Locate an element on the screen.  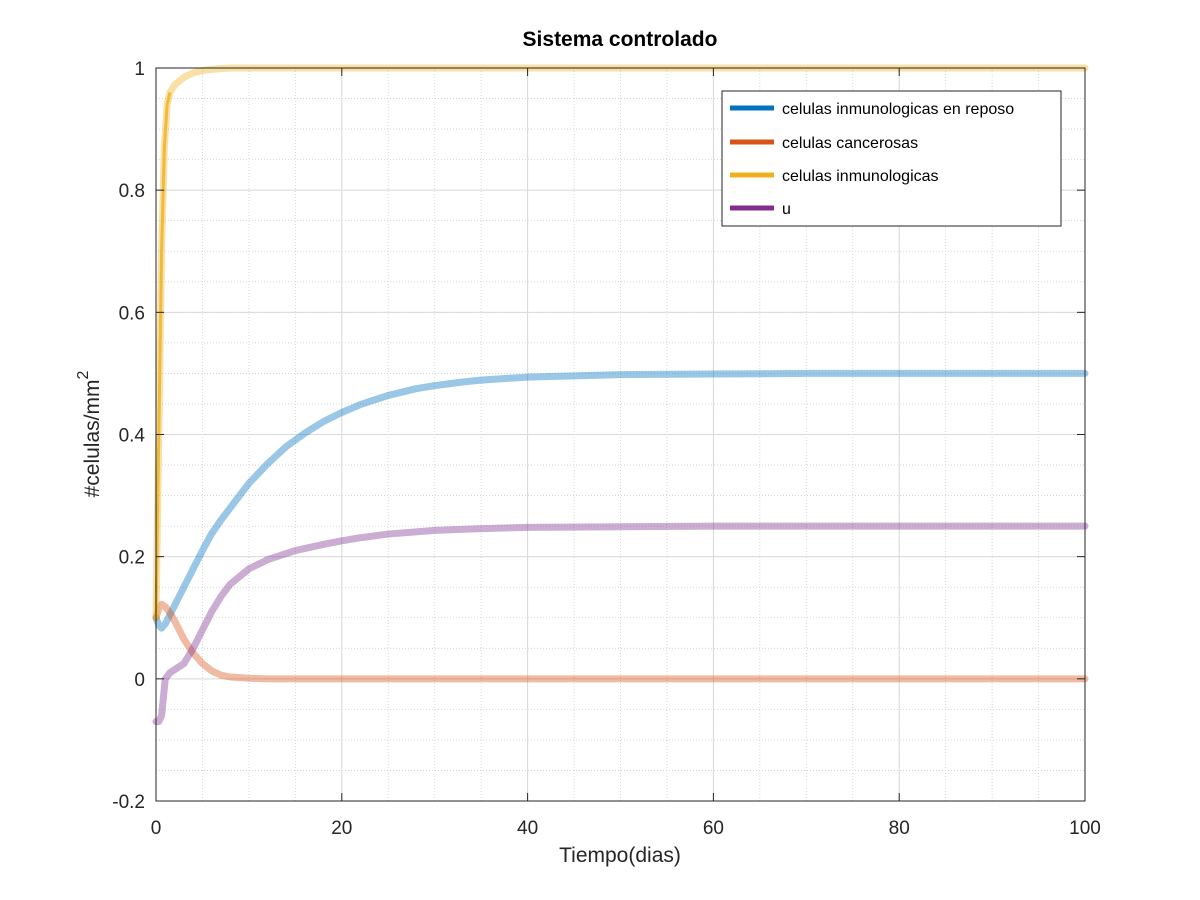
svg-text: #celulas/mm2 is located at coordinates (89, 434).